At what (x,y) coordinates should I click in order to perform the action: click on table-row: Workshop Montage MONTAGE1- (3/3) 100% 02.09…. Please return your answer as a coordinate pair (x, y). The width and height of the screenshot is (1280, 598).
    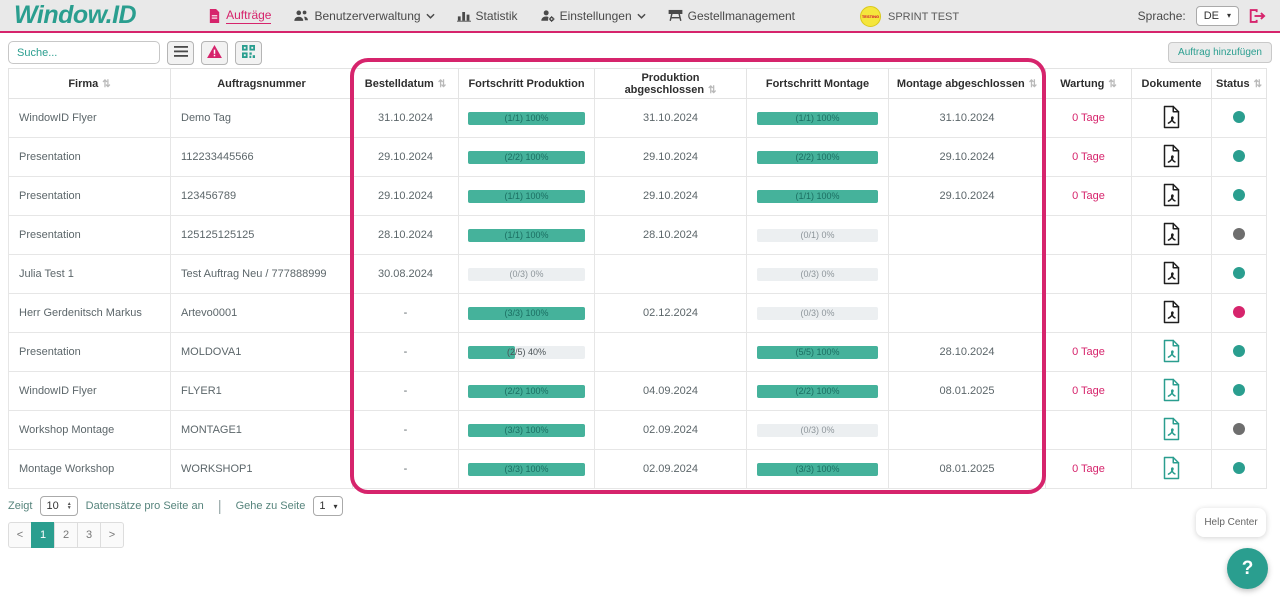
    Looking at the image, I should click on (637, 430).